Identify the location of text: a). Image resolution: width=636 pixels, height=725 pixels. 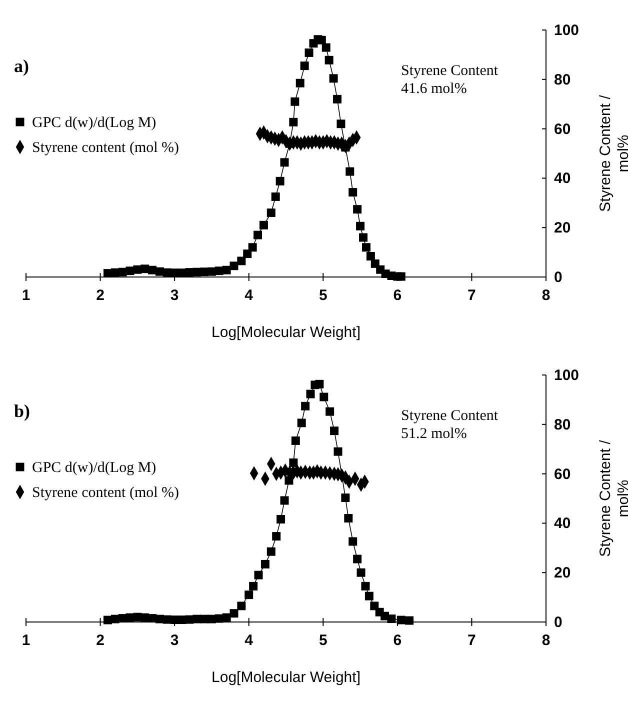
(21, 66).